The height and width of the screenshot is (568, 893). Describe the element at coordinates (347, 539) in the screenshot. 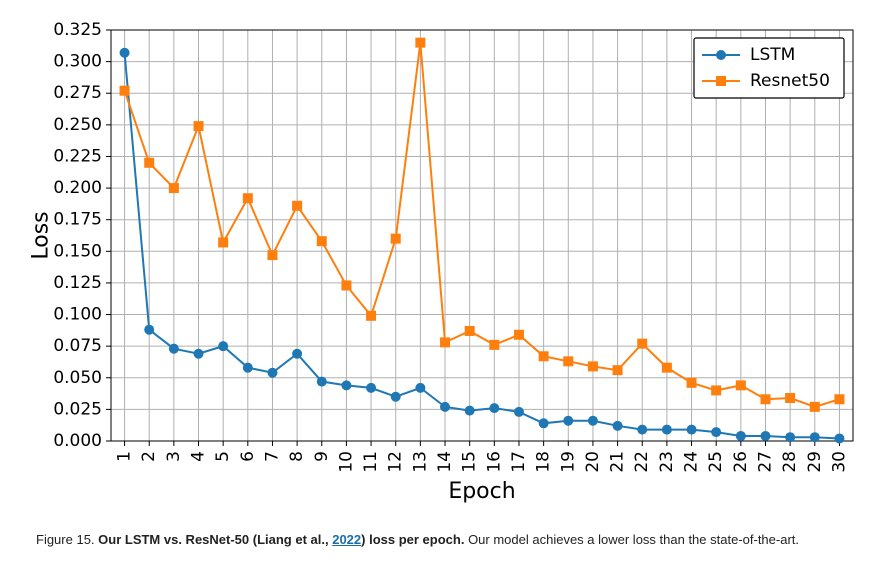

I see `citation-year-link: 2022` at that location.